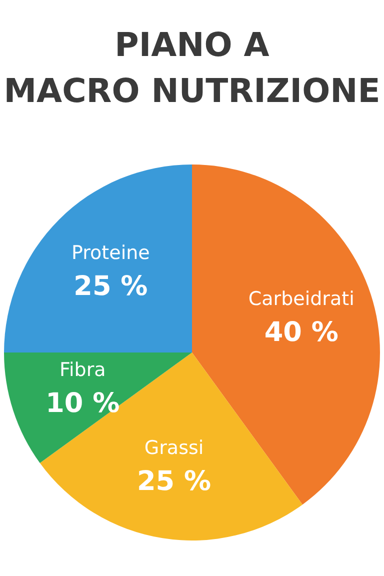 This screenshot has width=384, height=576. Describe the element at coordinates (301, 332) in the screenshot. I see `data-label: 40 %` at that location.